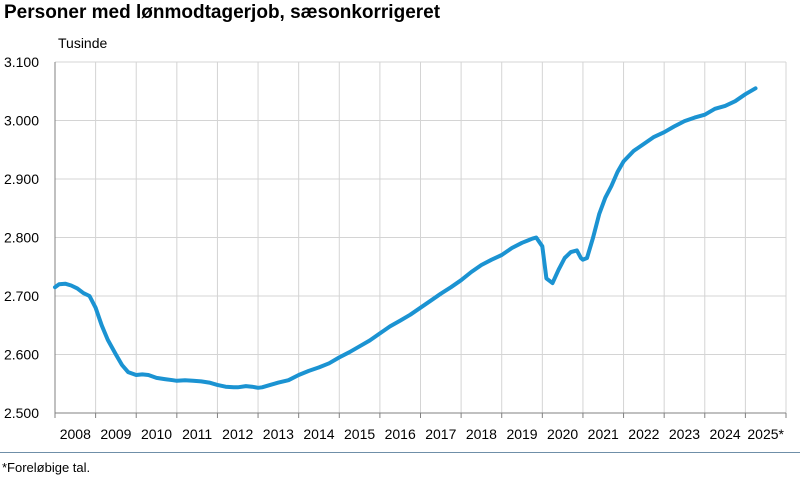 The width and height of the screenshot is (800, 478). I want to click on y-tick-label: 2.500, so click(21, 413).